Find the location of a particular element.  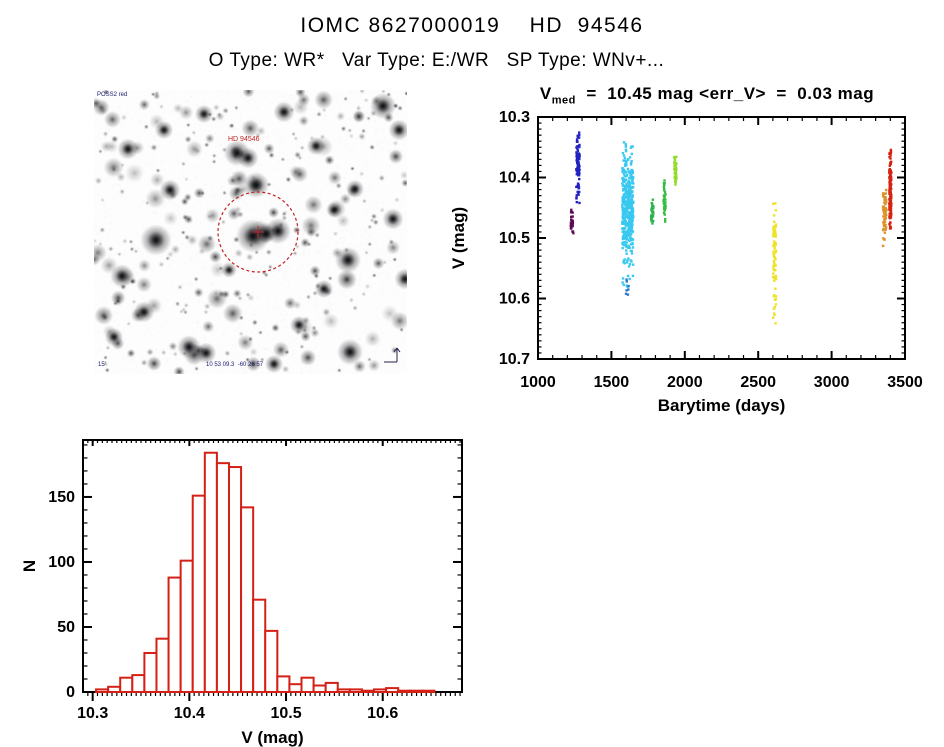

lc-x-tick-label: 1500 is located at coordinates (612, 382).